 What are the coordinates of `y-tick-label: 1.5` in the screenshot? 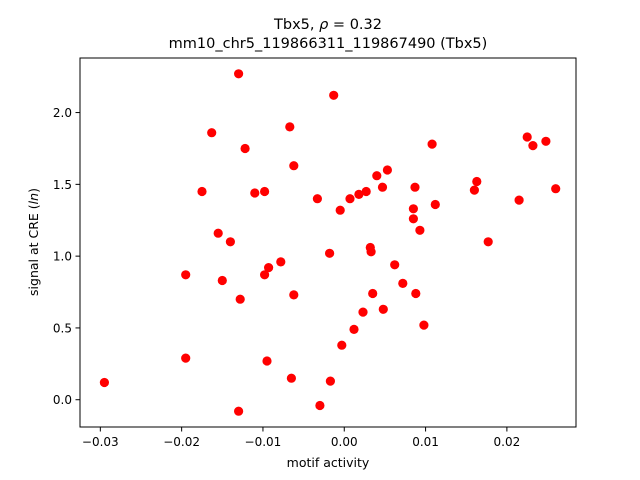 It's located at (62, 185).